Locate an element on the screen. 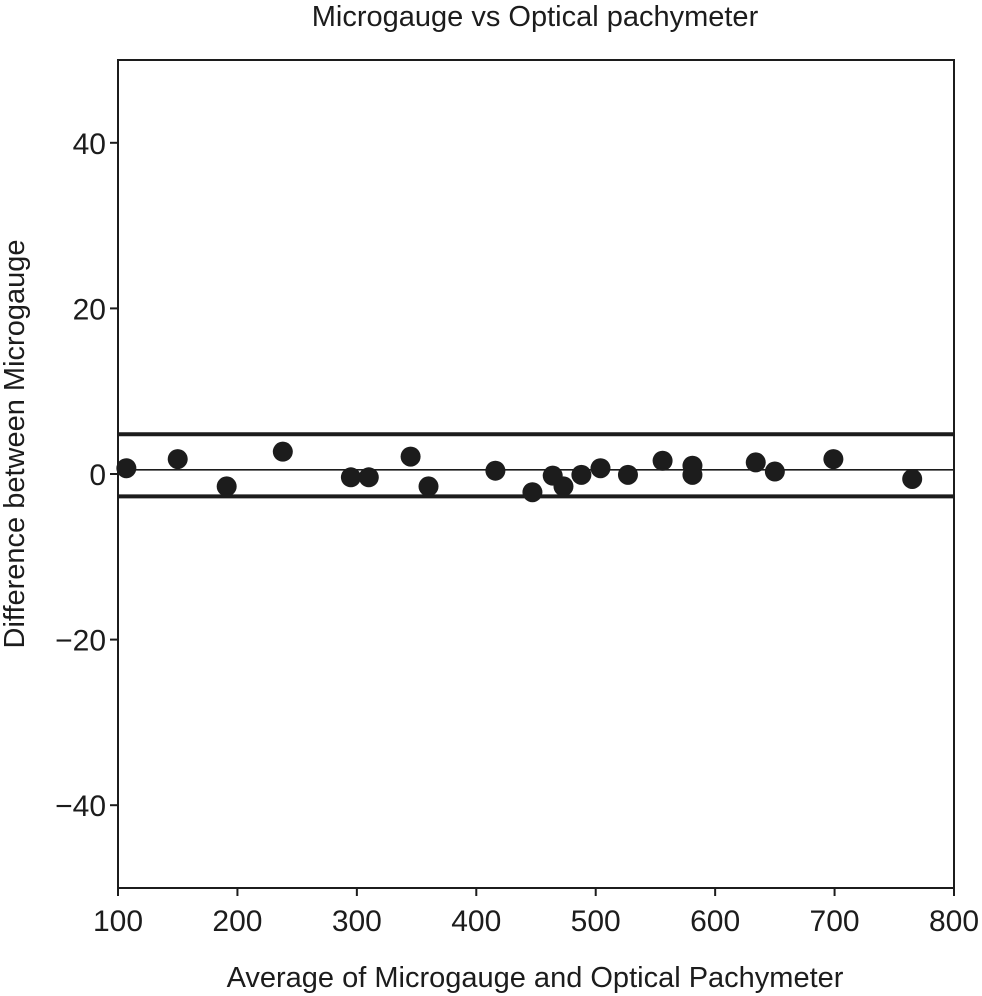  y-tick-label: −20 is located at coordinates (80, 641).